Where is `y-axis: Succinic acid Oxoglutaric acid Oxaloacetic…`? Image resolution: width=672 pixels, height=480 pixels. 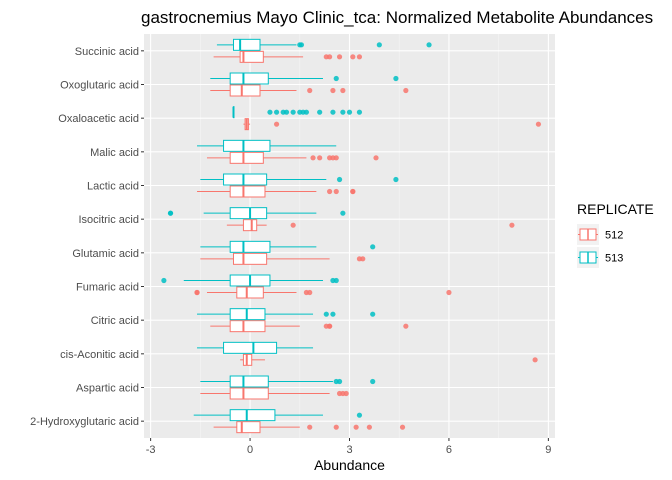 y-axis: Succinic acid Oxoglutaric acid Oxaloacetic… is located at coordinates (87, 237).